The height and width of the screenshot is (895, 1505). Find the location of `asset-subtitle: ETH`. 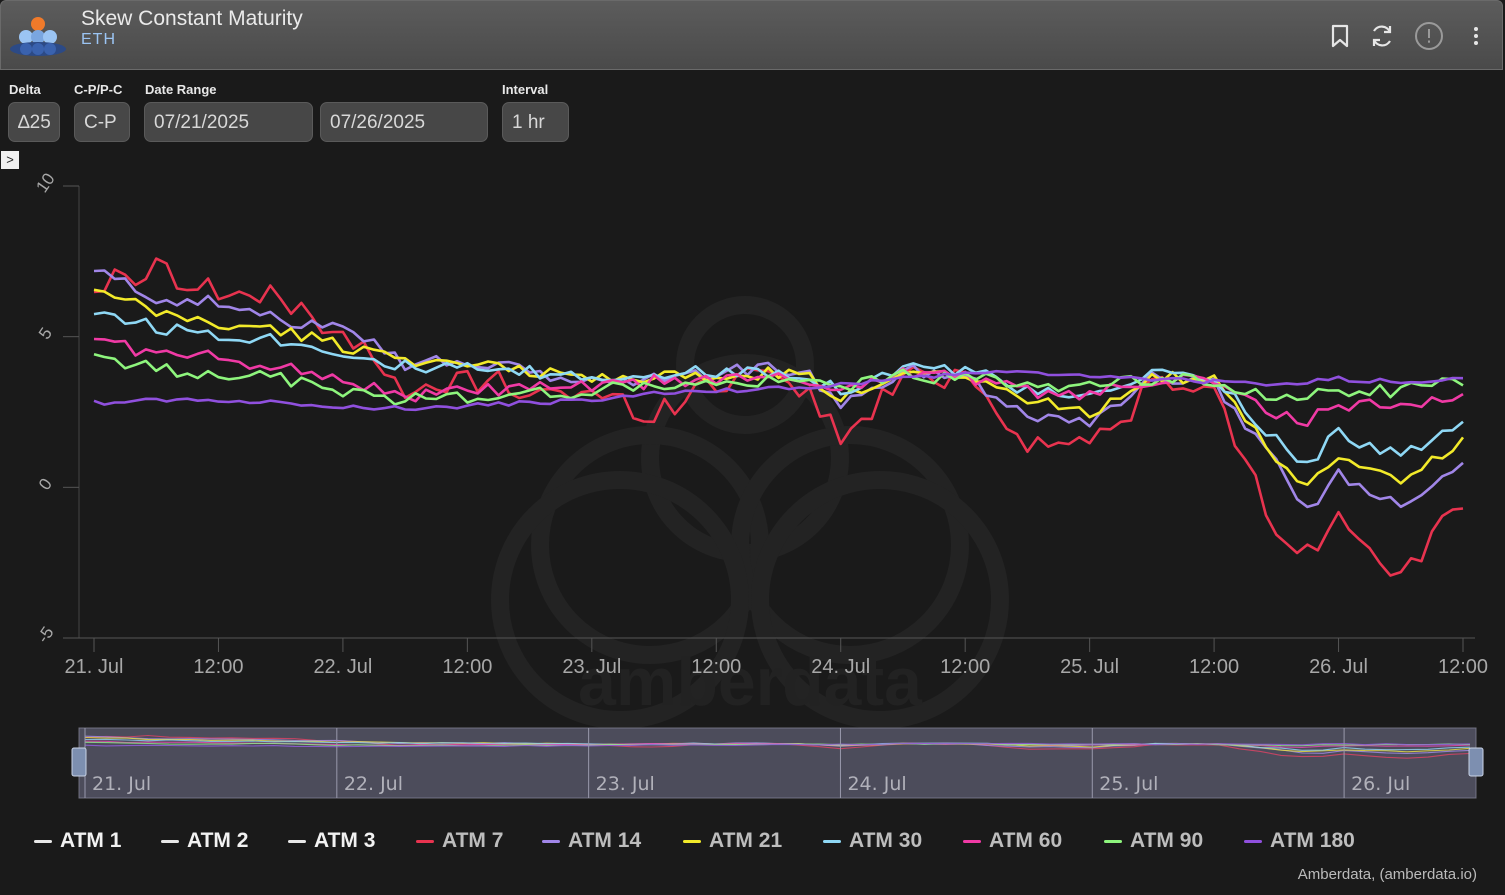

asset-subtitle: ETH is located at coordinates (98, 39).